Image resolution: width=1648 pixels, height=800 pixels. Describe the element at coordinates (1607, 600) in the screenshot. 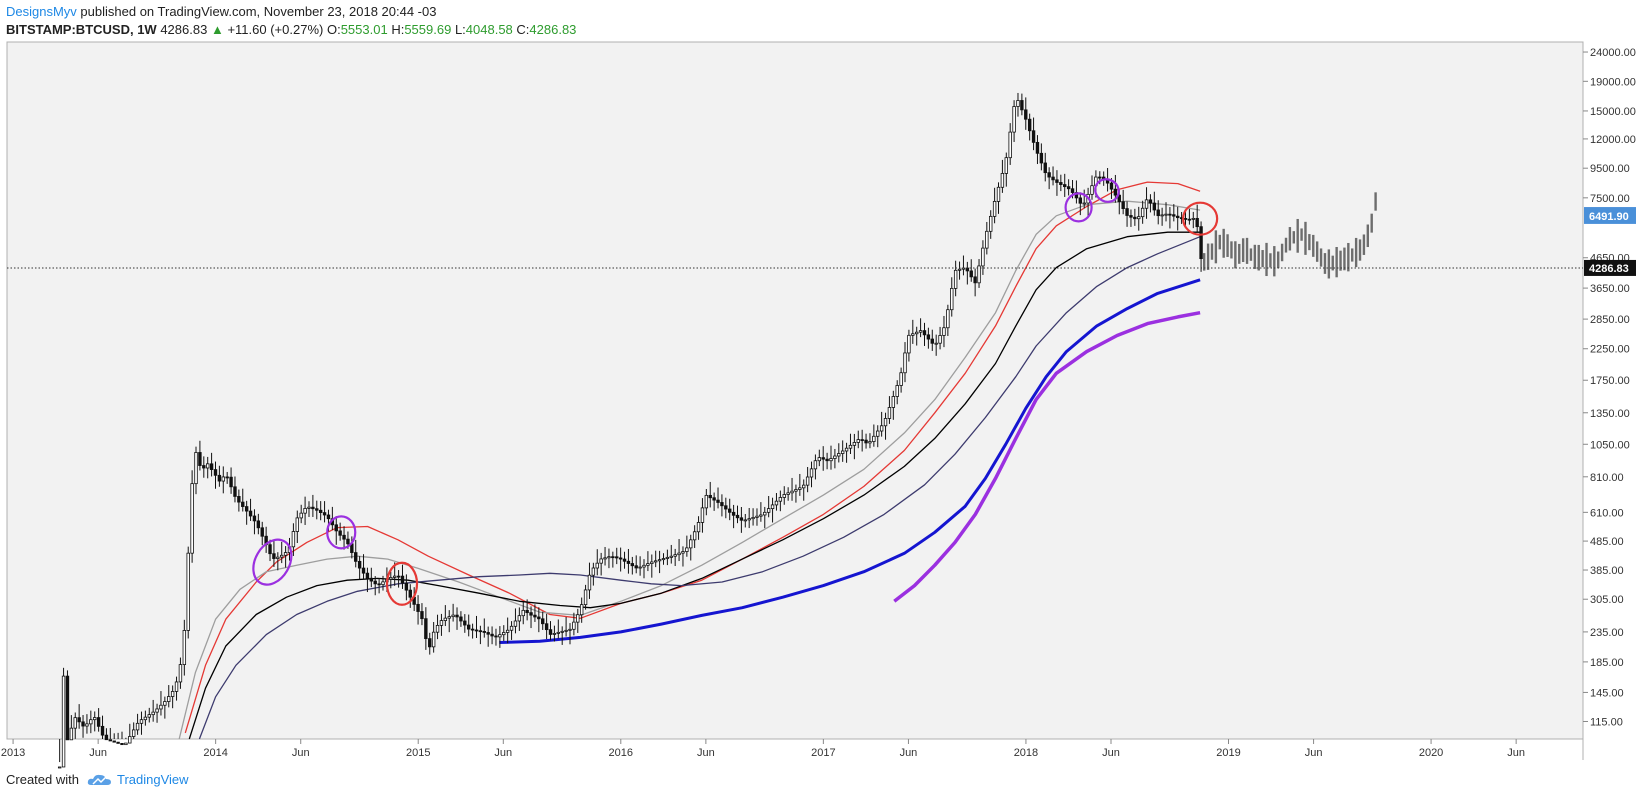

I see `price-tick-label: 305.00` at that location.